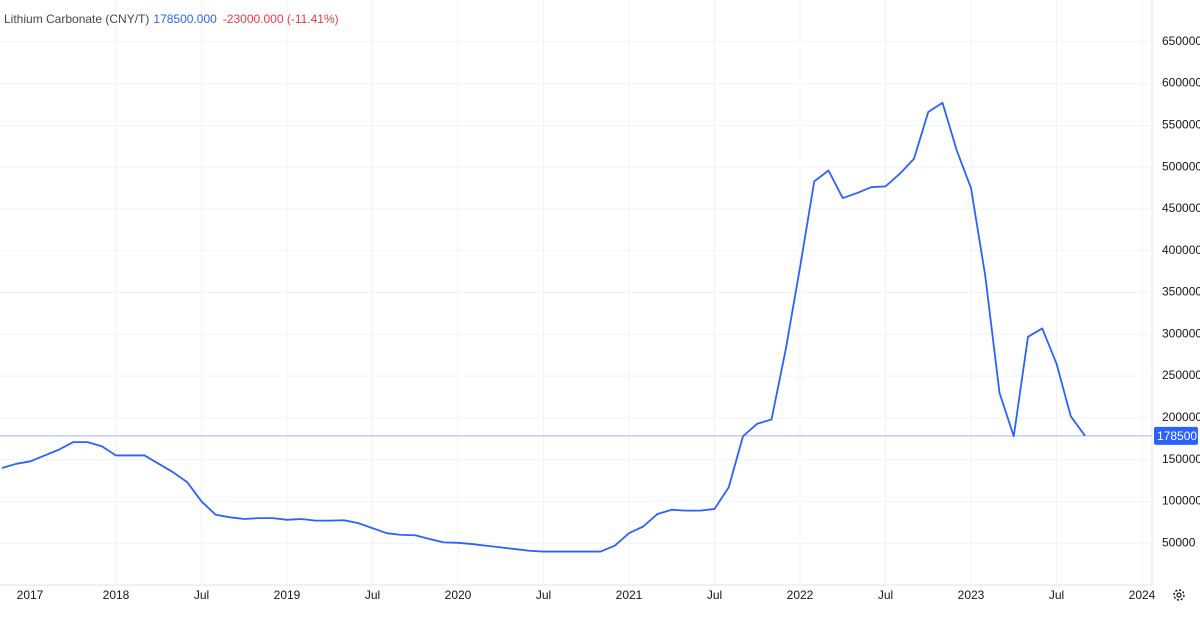 Image resolution: width=1200 pixels, height=618 pixels. I want to click on y-tick-label: 300000, so click(1181, 333).